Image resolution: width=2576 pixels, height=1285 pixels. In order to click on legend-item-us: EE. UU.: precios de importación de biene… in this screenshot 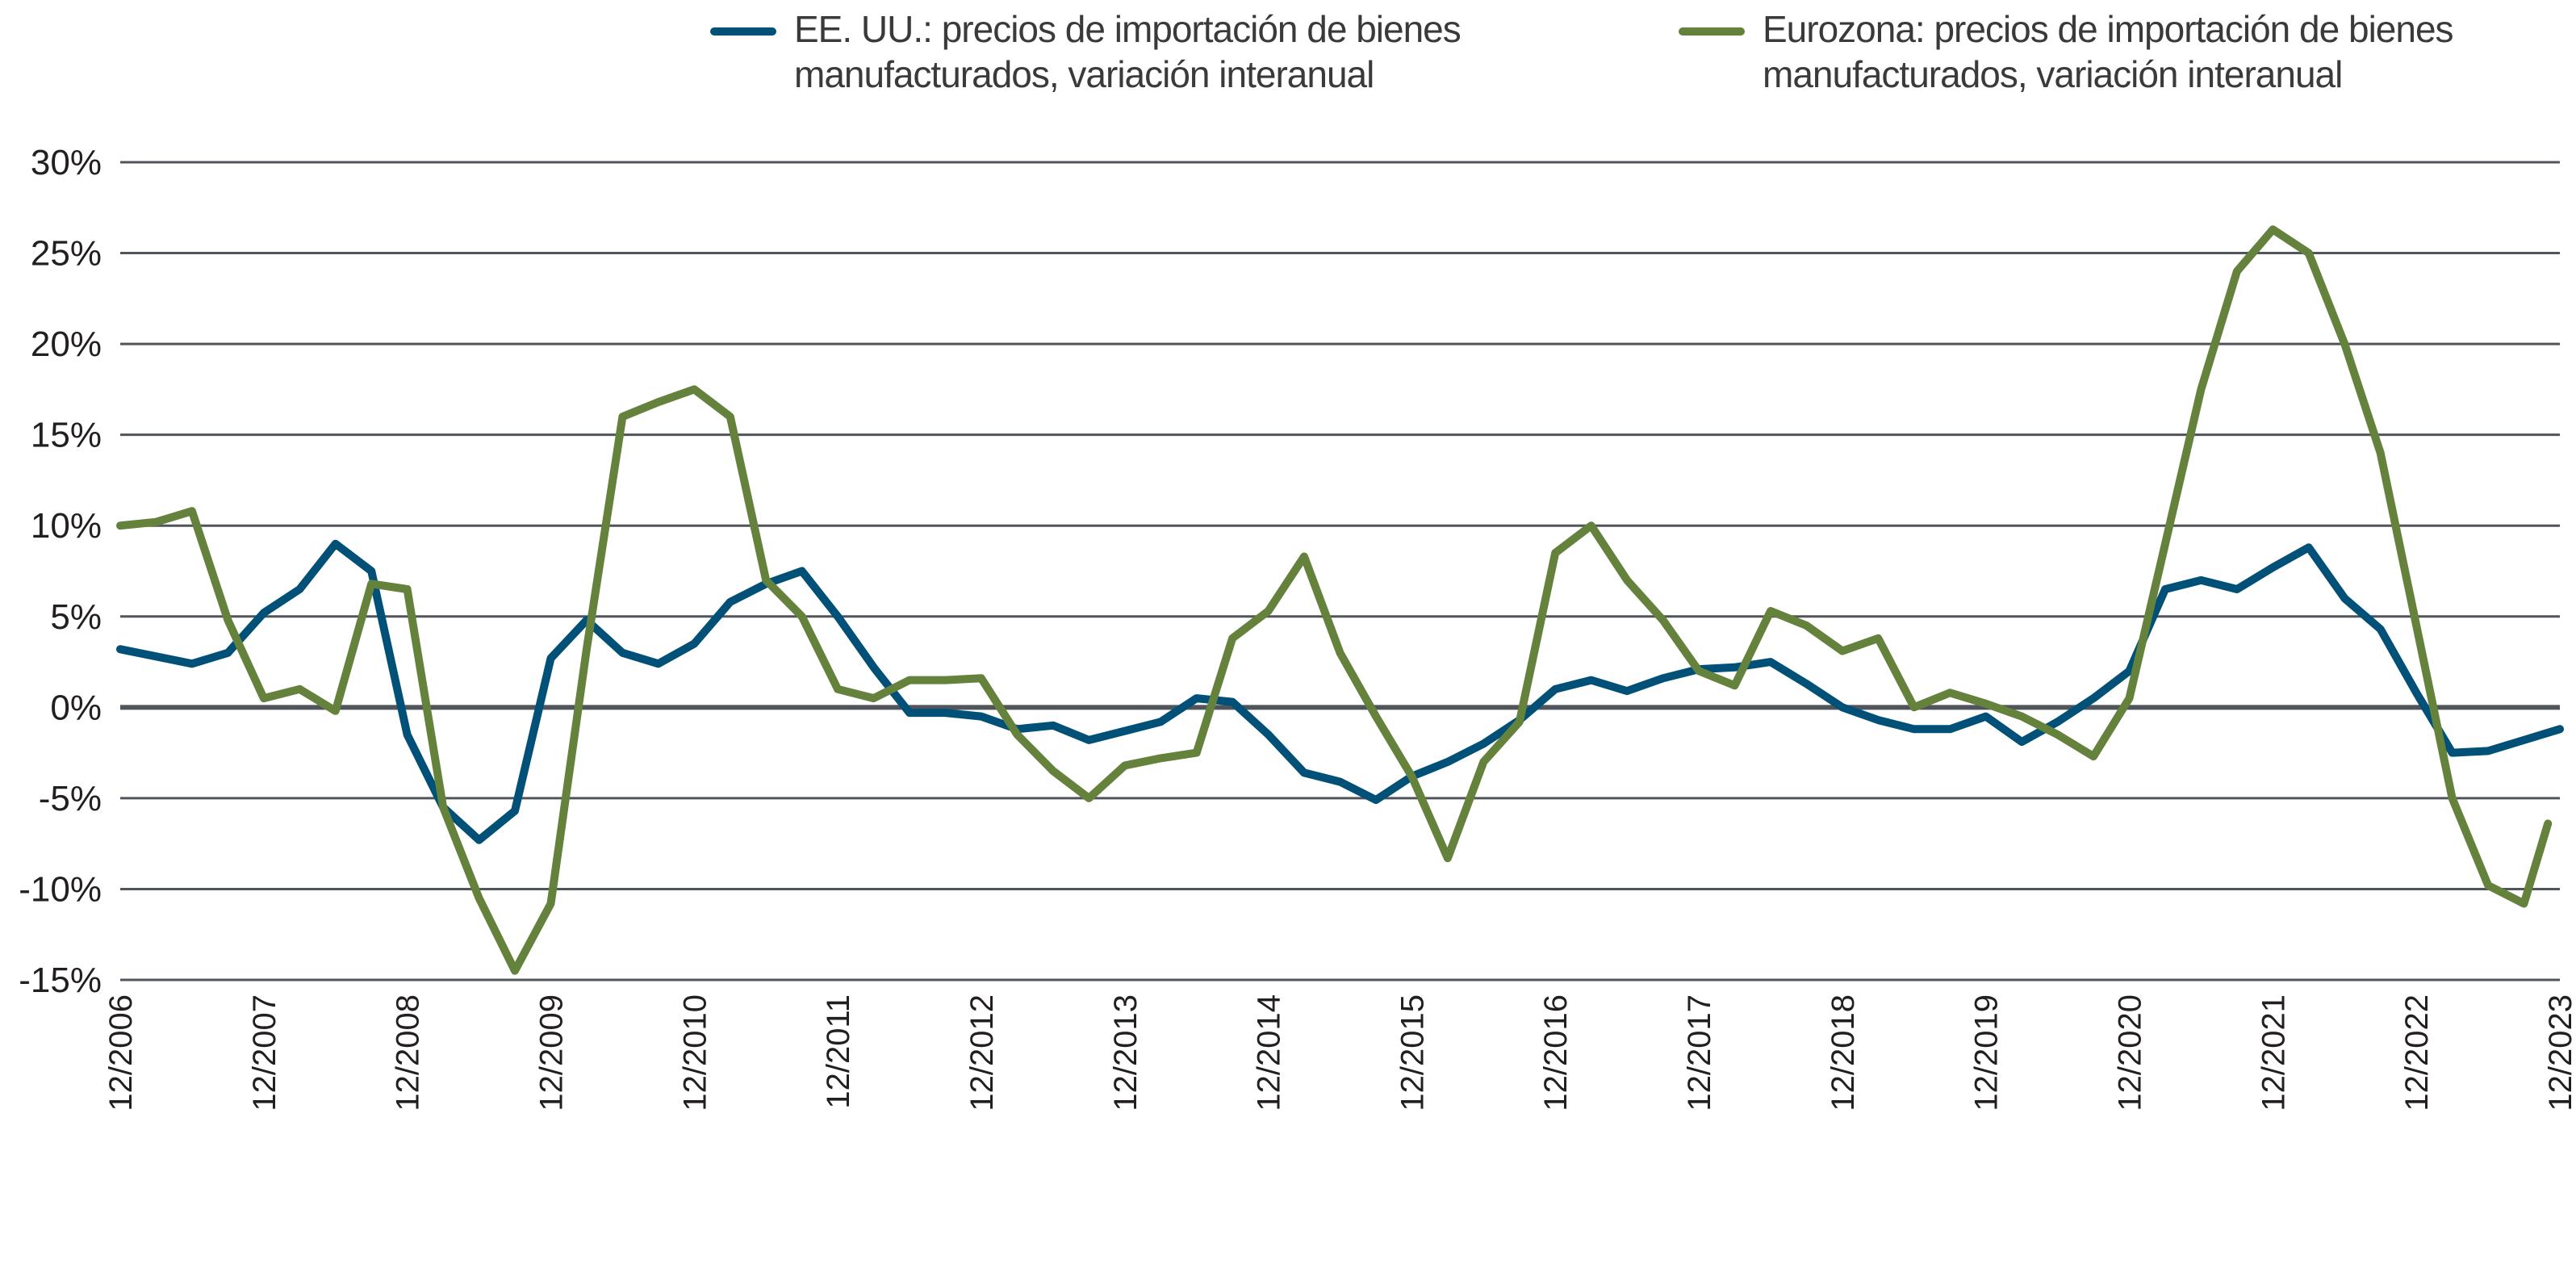, I will do `click(1155, 51)`.